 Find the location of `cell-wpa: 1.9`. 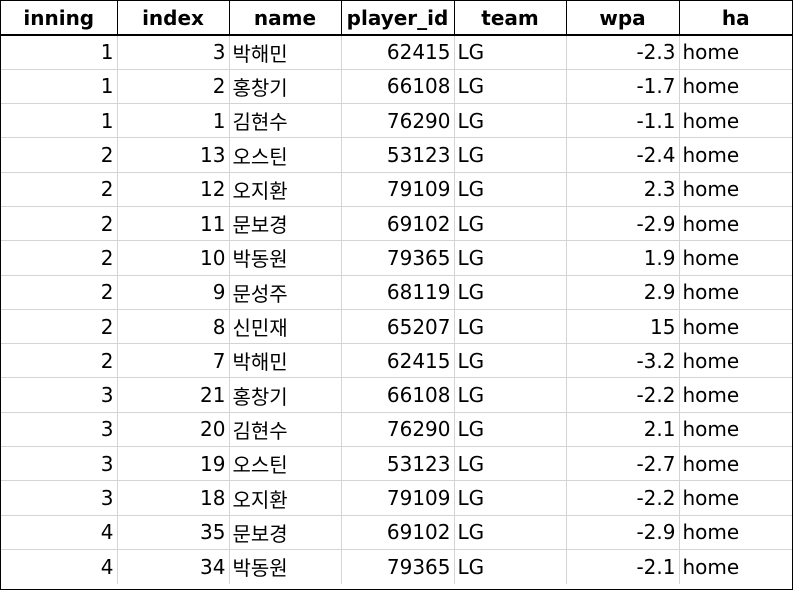

cell-wpa: 1.9 is located at coordinates (623, 258).